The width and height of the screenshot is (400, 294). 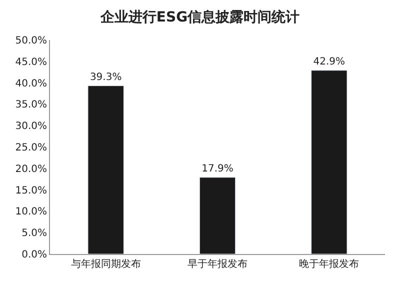 I want to click on y-tick-label: 10.0%, so click(x=31, y=212).